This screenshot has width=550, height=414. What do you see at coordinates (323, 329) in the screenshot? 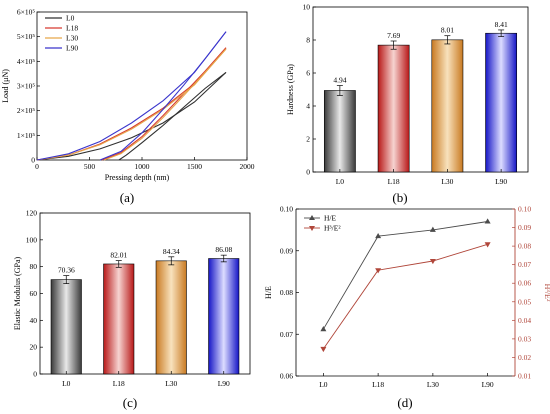
I see `point-h-e-l0` at bounding box center [323, 329].